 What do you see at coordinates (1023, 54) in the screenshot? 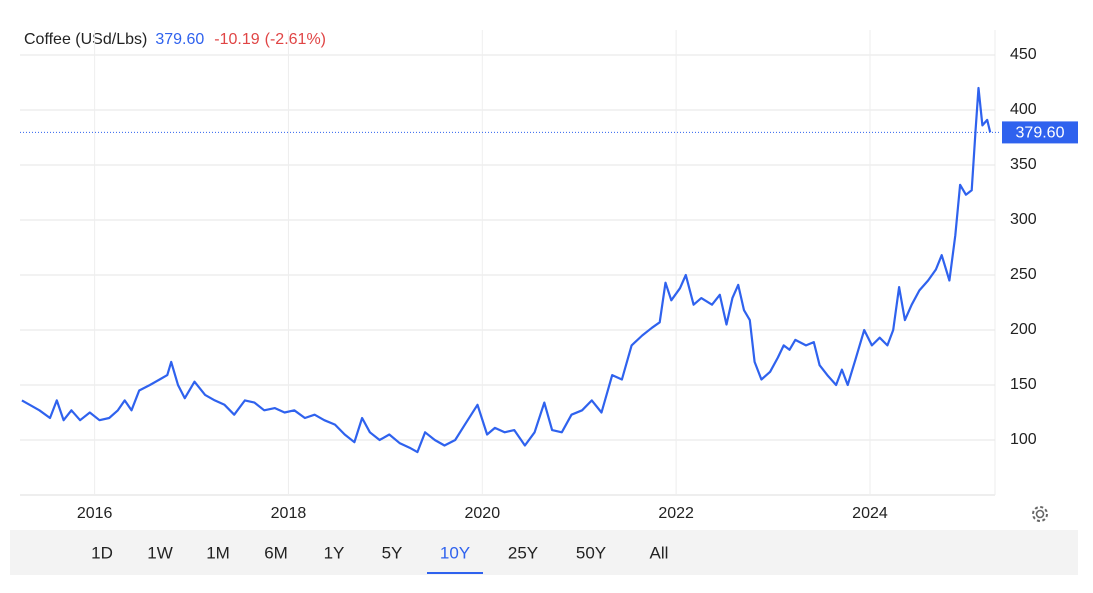
I see `y-tick-label: 450` at bounding box center [1023, 54].